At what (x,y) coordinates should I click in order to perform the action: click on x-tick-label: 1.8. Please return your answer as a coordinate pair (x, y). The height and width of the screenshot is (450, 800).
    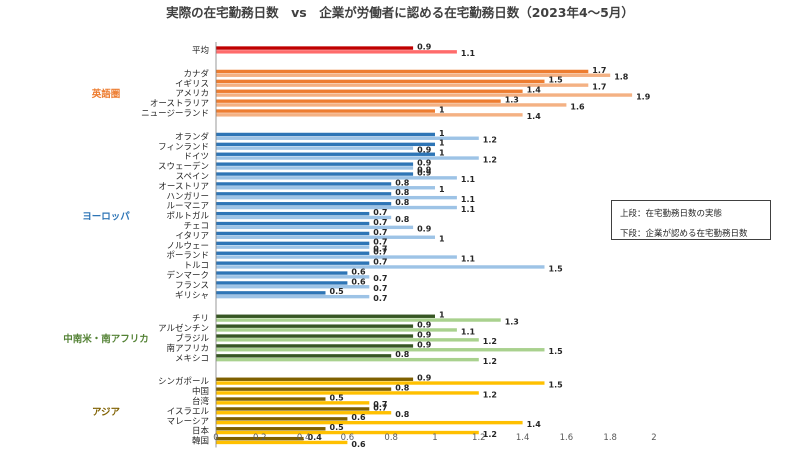
    Looking at the image, I should click on (610, 438).